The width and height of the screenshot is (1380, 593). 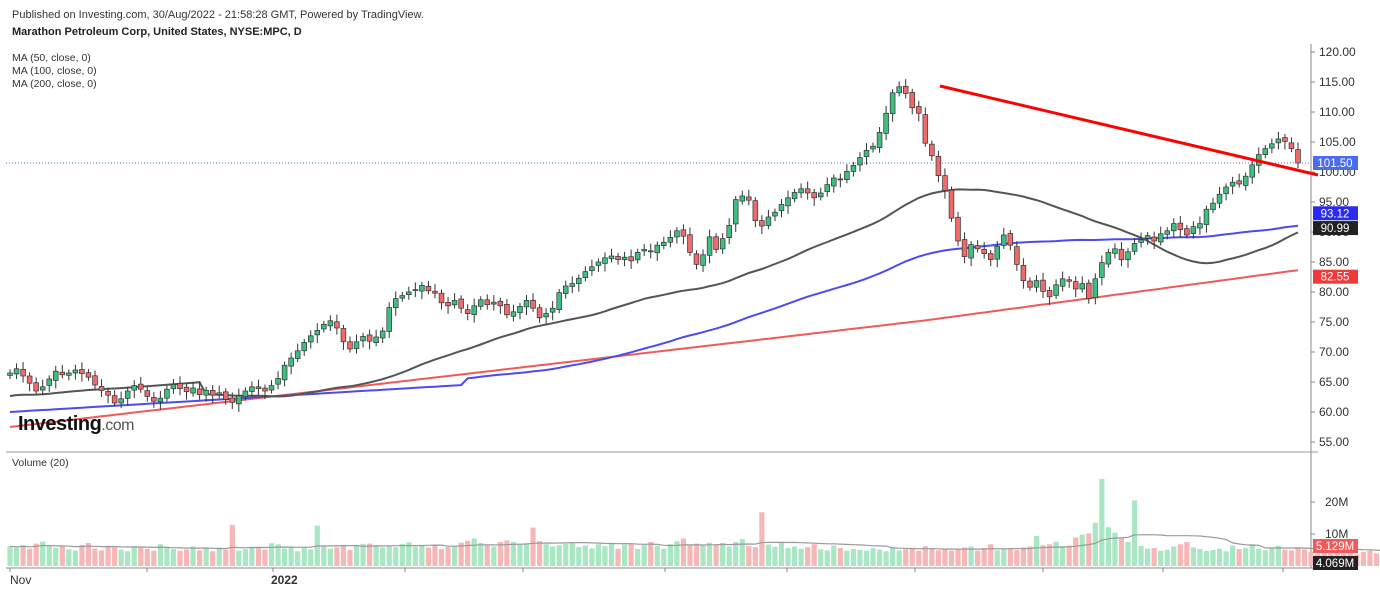 What do you see at coordinates (1336, 502) in the screenshot?
I see `volume-tick-label: 20M` at bounding box center [1336, 502].